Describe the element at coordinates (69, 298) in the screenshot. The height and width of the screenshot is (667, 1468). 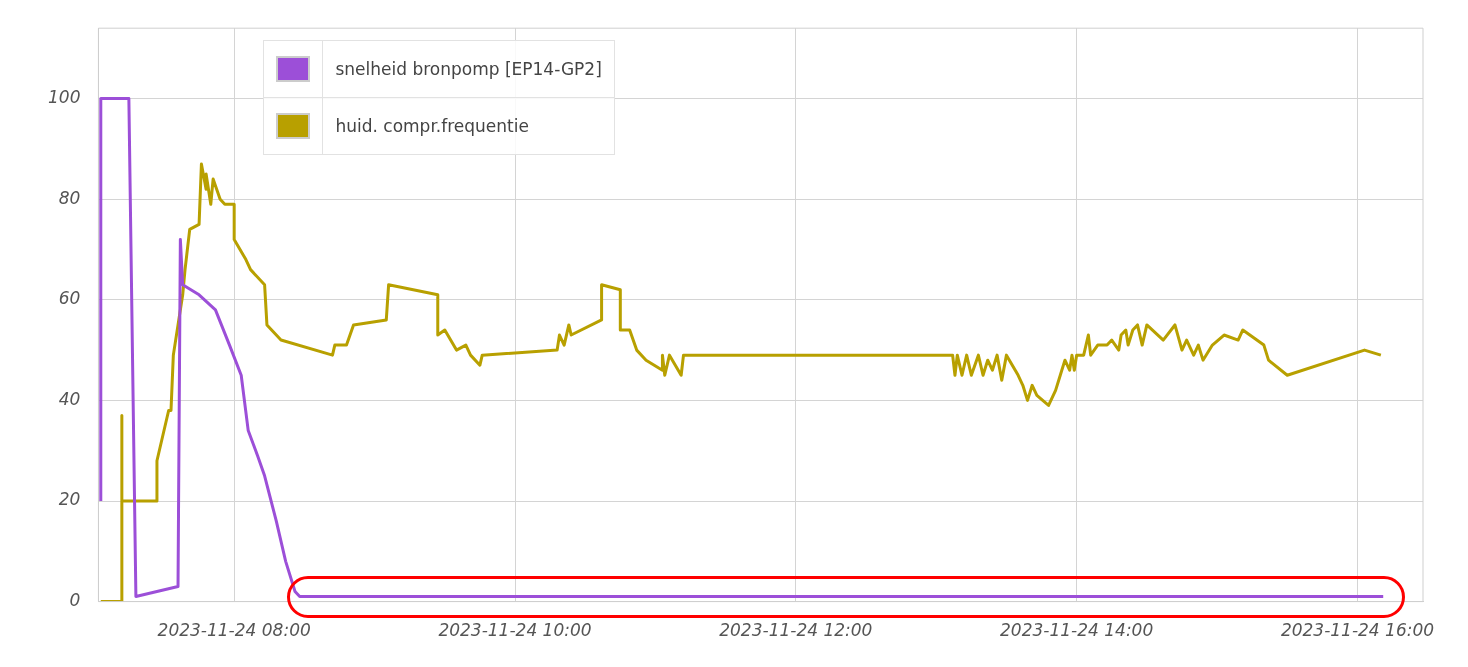
I see `y-tick-label: 60` at that location.